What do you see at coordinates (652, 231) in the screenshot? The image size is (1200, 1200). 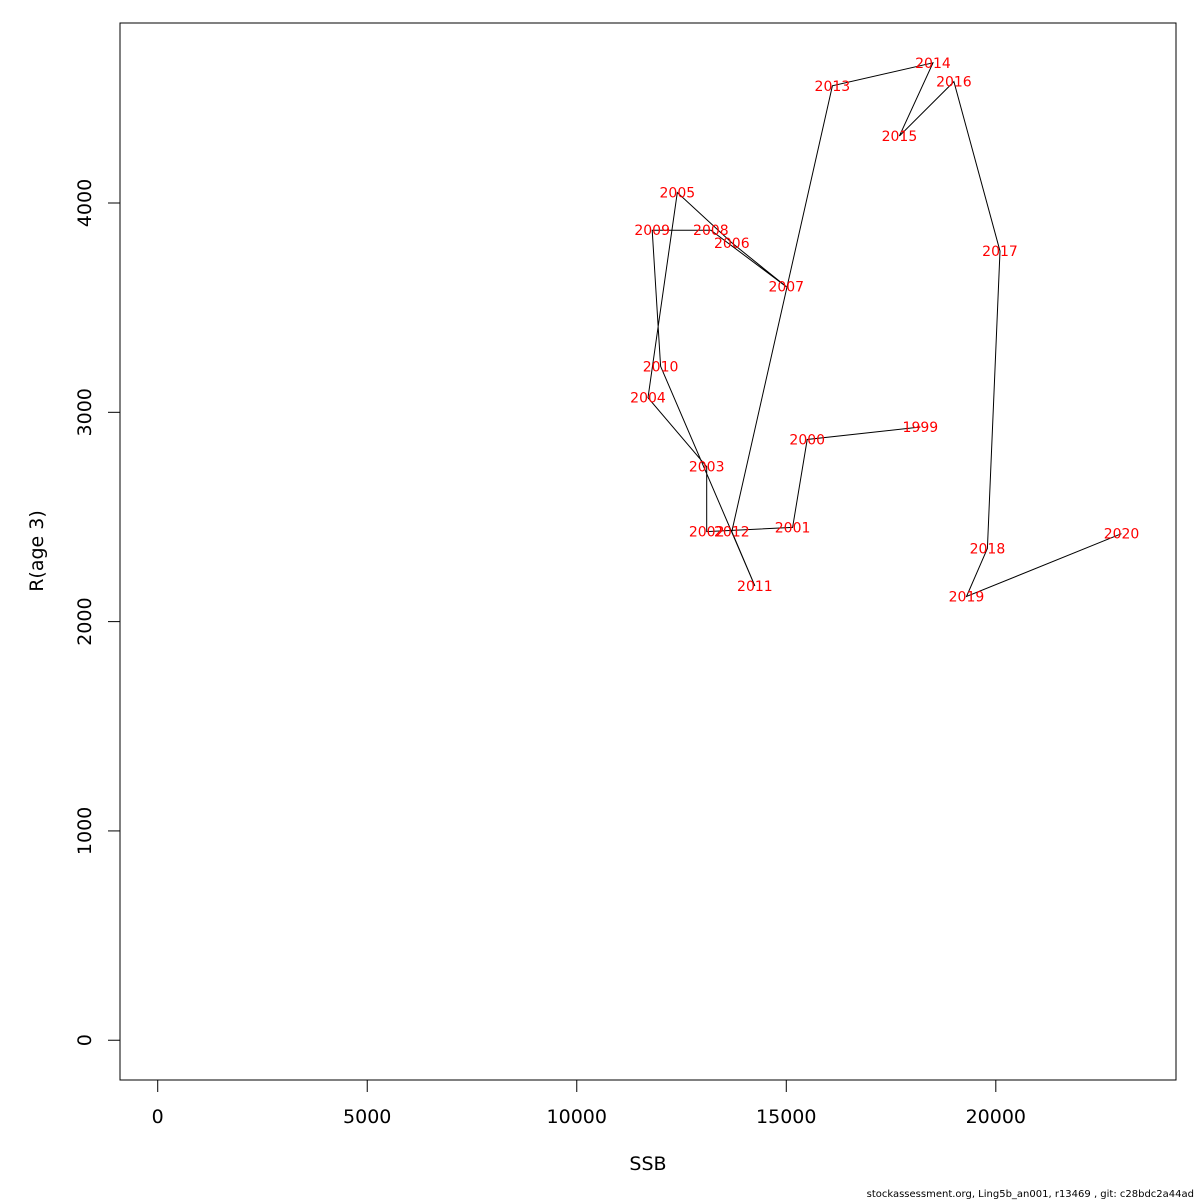 I see `point-label-2009: 2009` at bounding box center [652, 231].